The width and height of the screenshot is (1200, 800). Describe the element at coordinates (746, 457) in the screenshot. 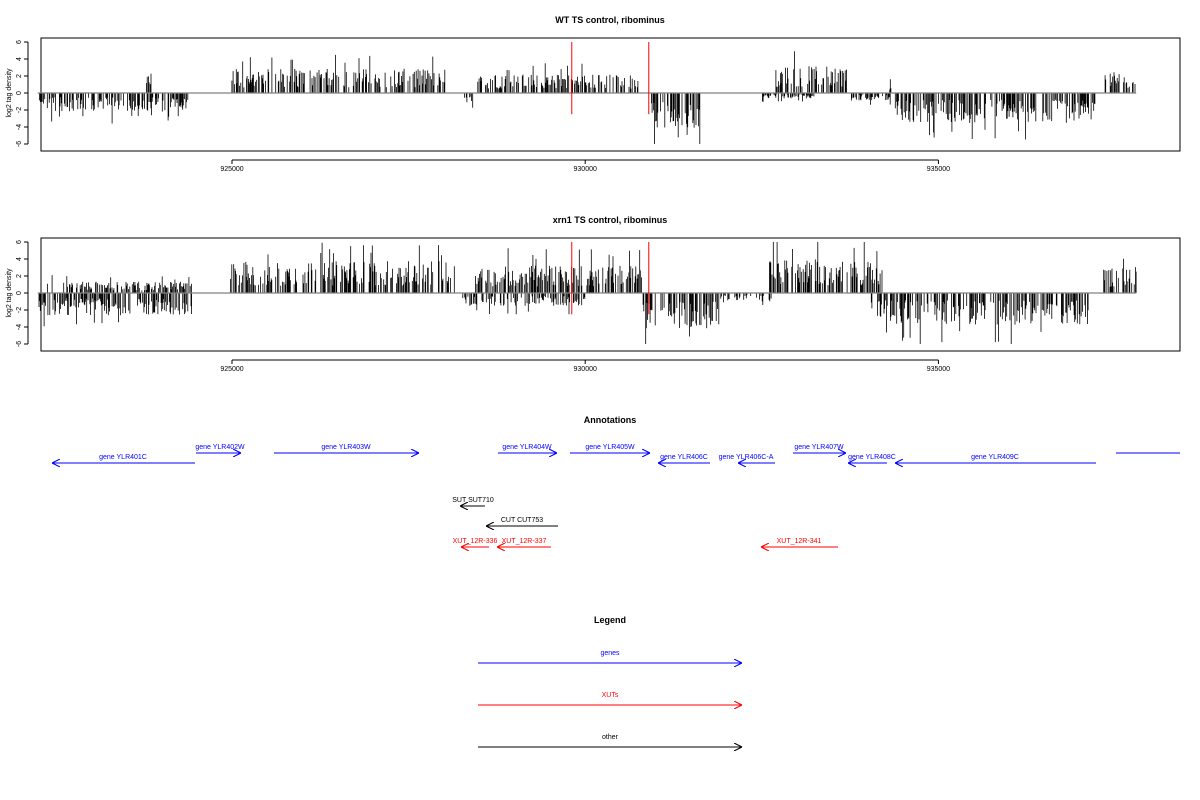

I see `gene-label: gene YLR406C-A` at that location.